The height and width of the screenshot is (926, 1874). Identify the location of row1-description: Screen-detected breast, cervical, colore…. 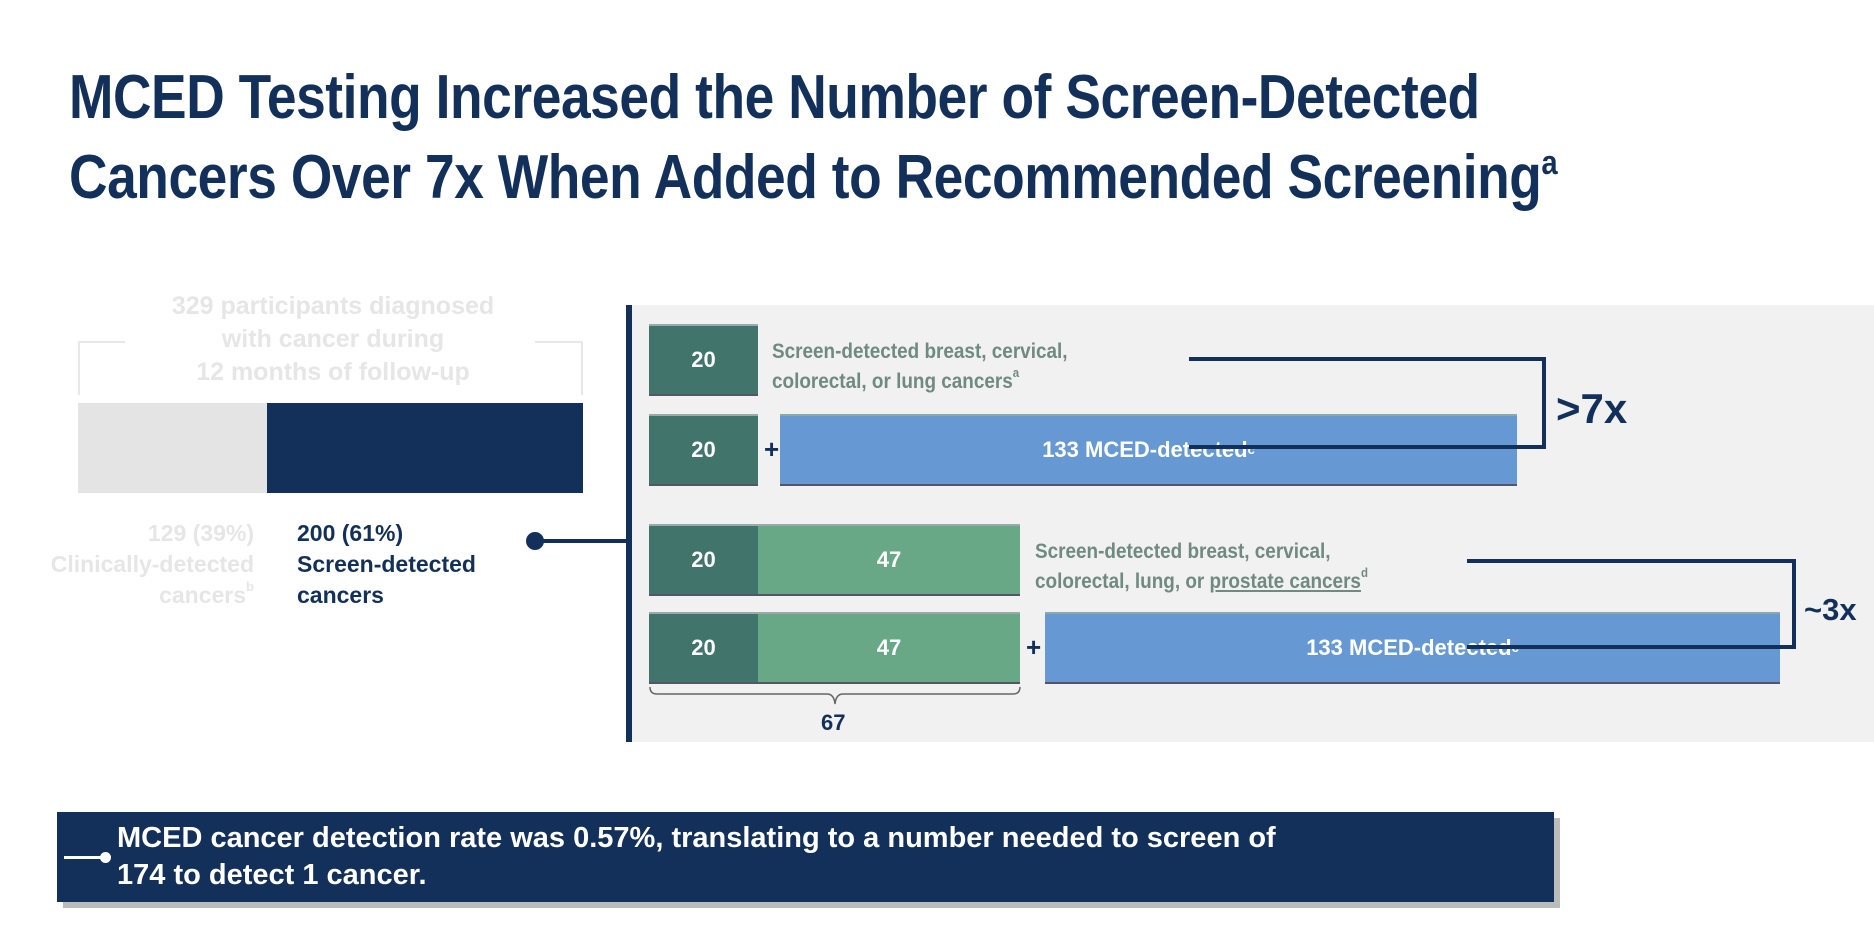
(920, 366).